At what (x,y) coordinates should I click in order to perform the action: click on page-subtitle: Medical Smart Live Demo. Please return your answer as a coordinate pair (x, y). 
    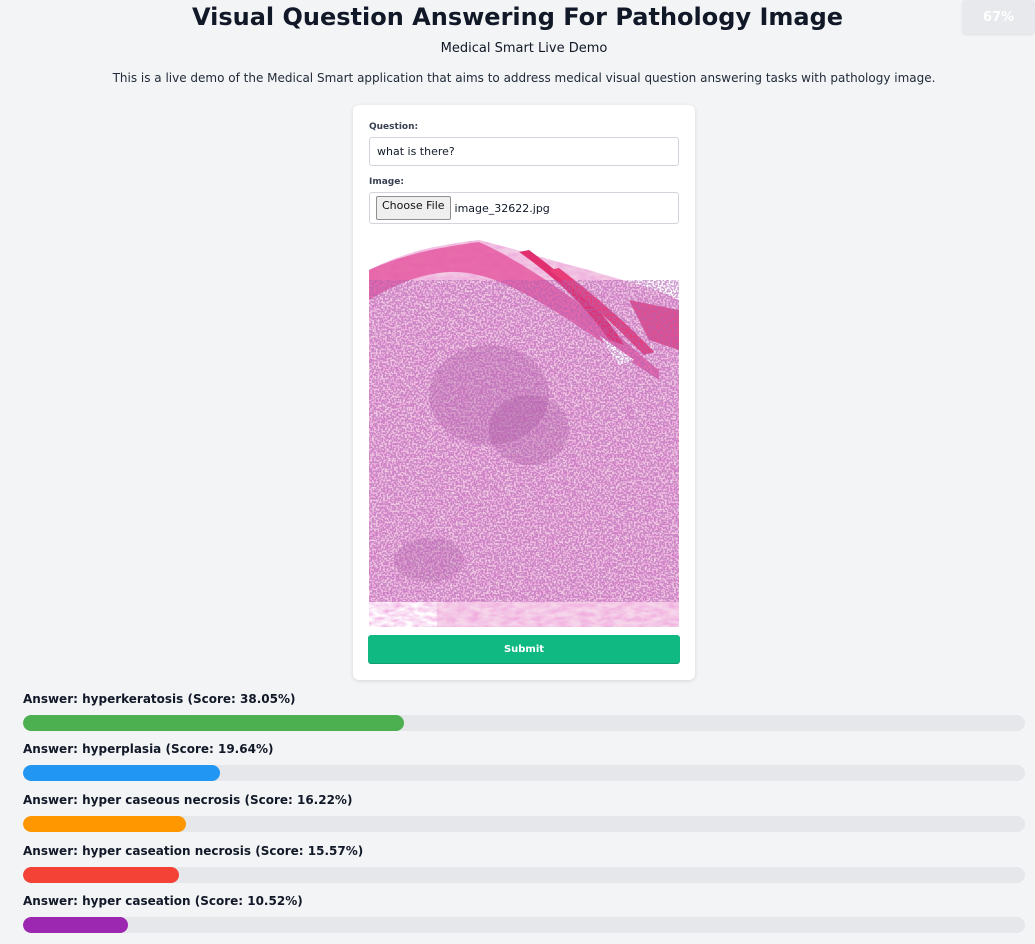
    Looking at the image, I should click on (524, 48).